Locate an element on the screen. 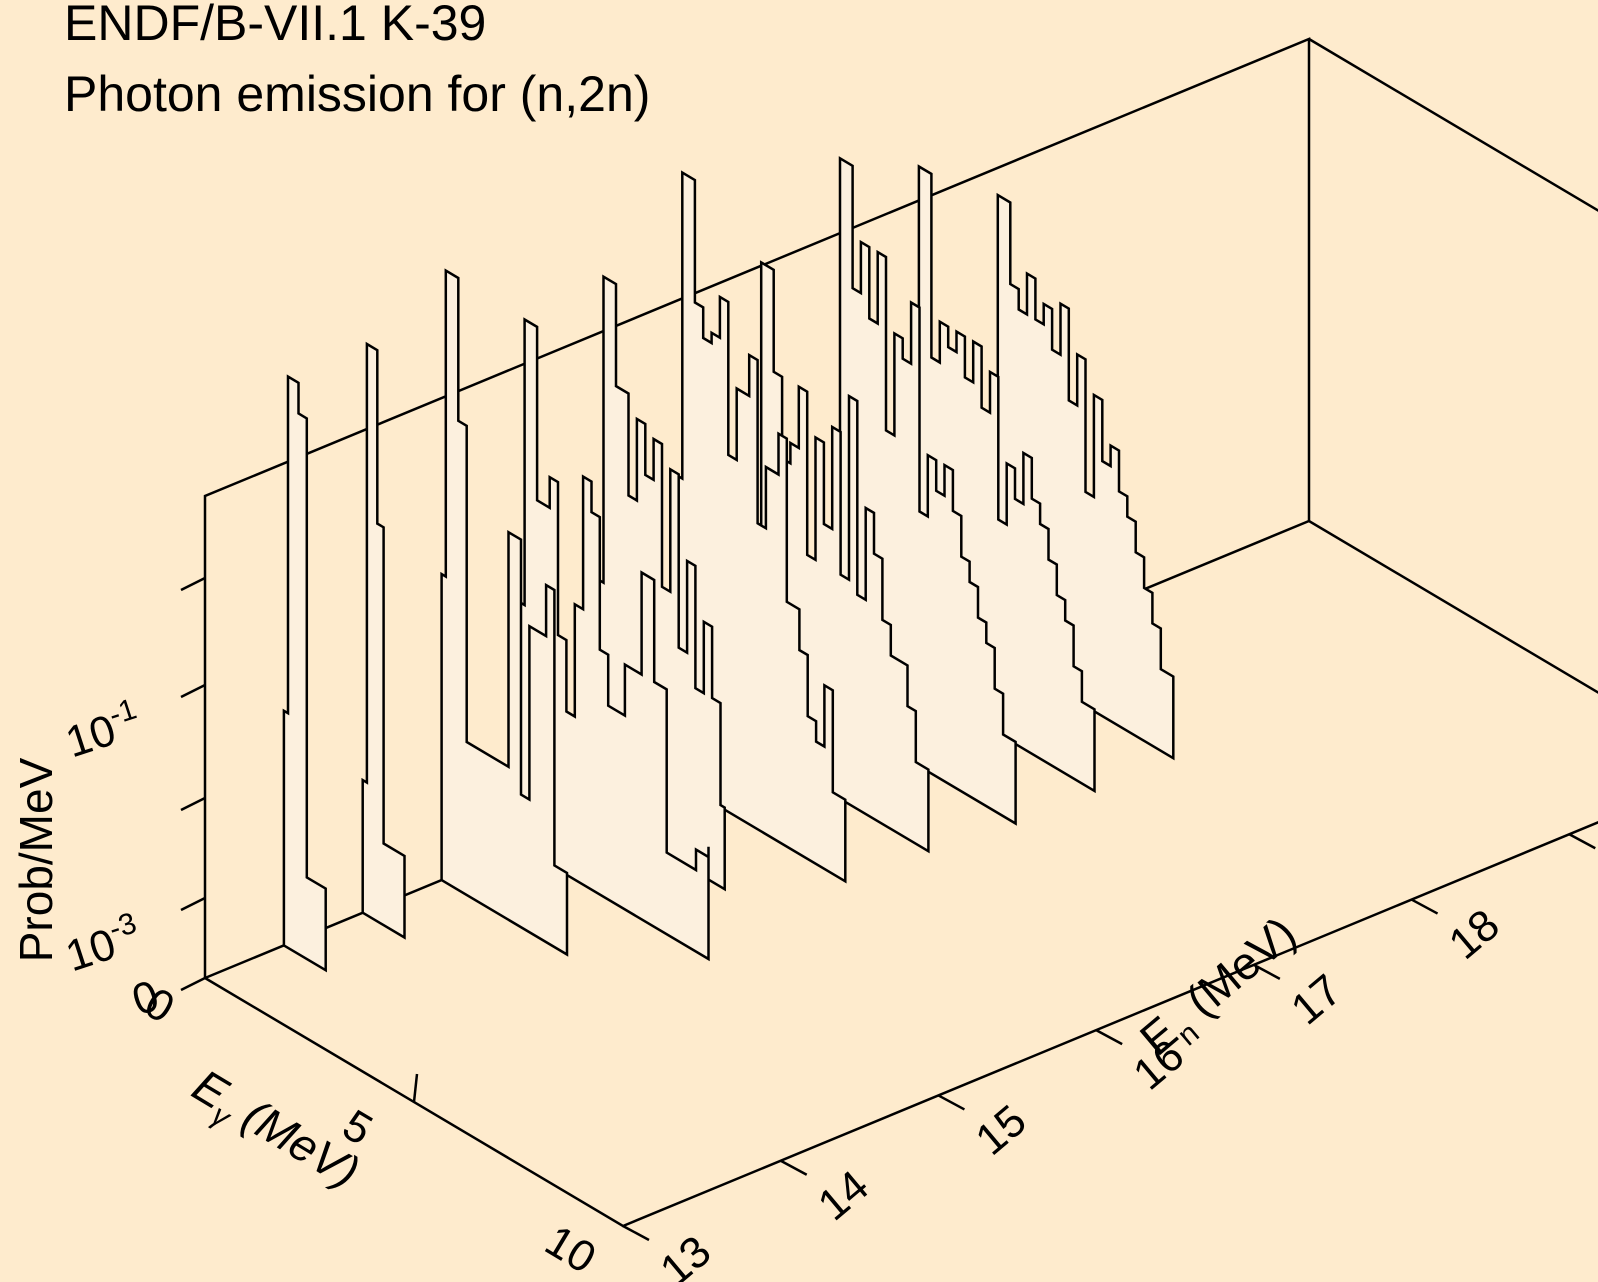  y-tick-label: 13 is located at coordinates (685, 1254).